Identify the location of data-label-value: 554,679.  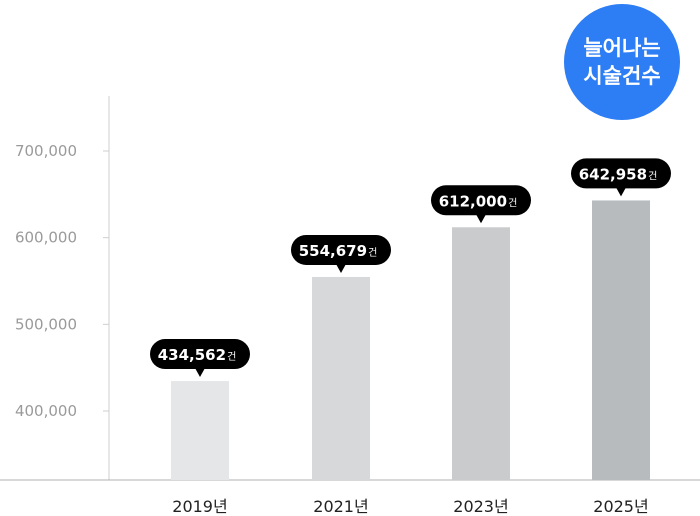
(333, 251).